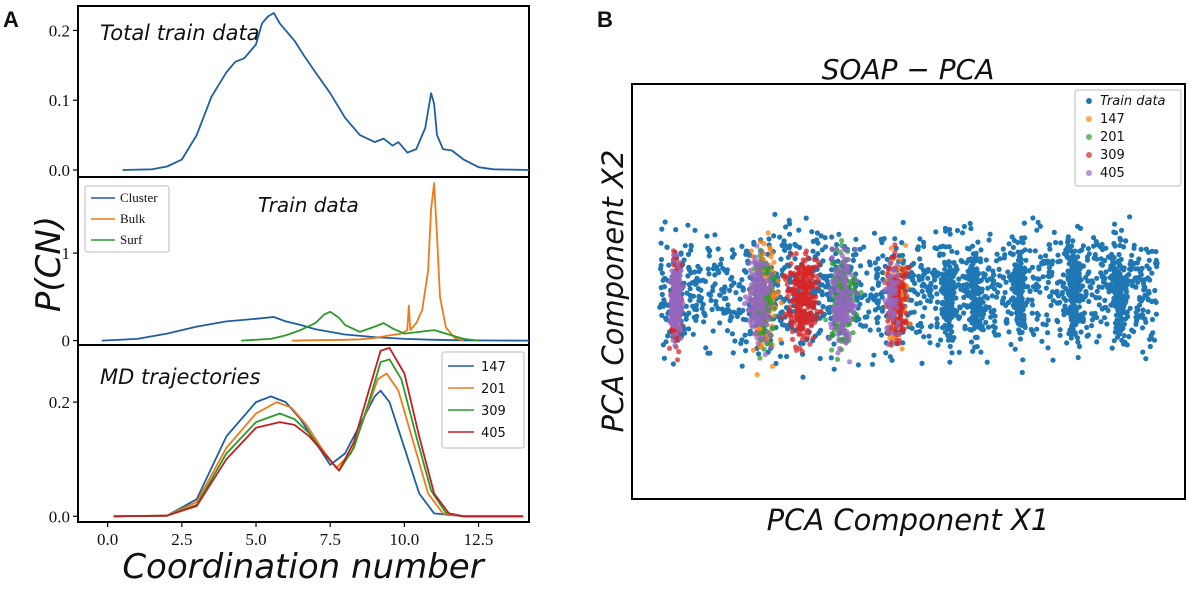  Describe the element at coordinates (315, 262) in the screenshot. I see `series-lines` at that location.